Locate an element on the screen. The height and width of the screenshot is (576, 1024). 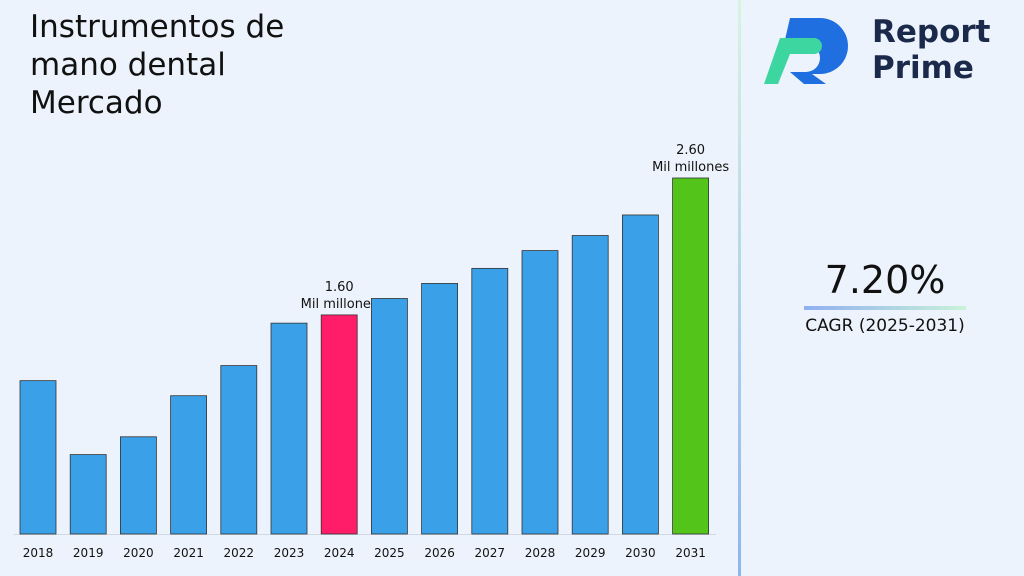
x-tick-label: 2026 is located at coordinates (439, 553).